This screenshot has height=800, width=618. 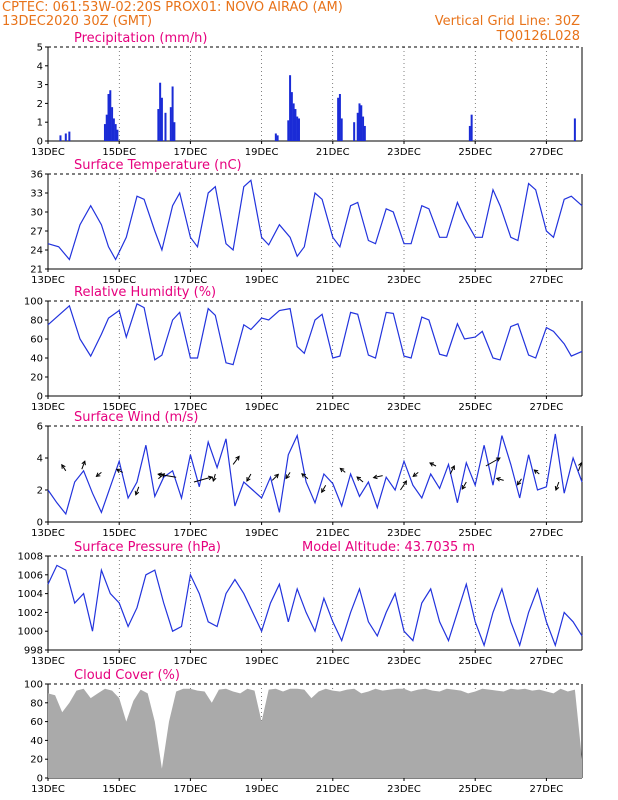 I want to click on panel-title: Cloud Cover (%), so click(x=127, y=675).